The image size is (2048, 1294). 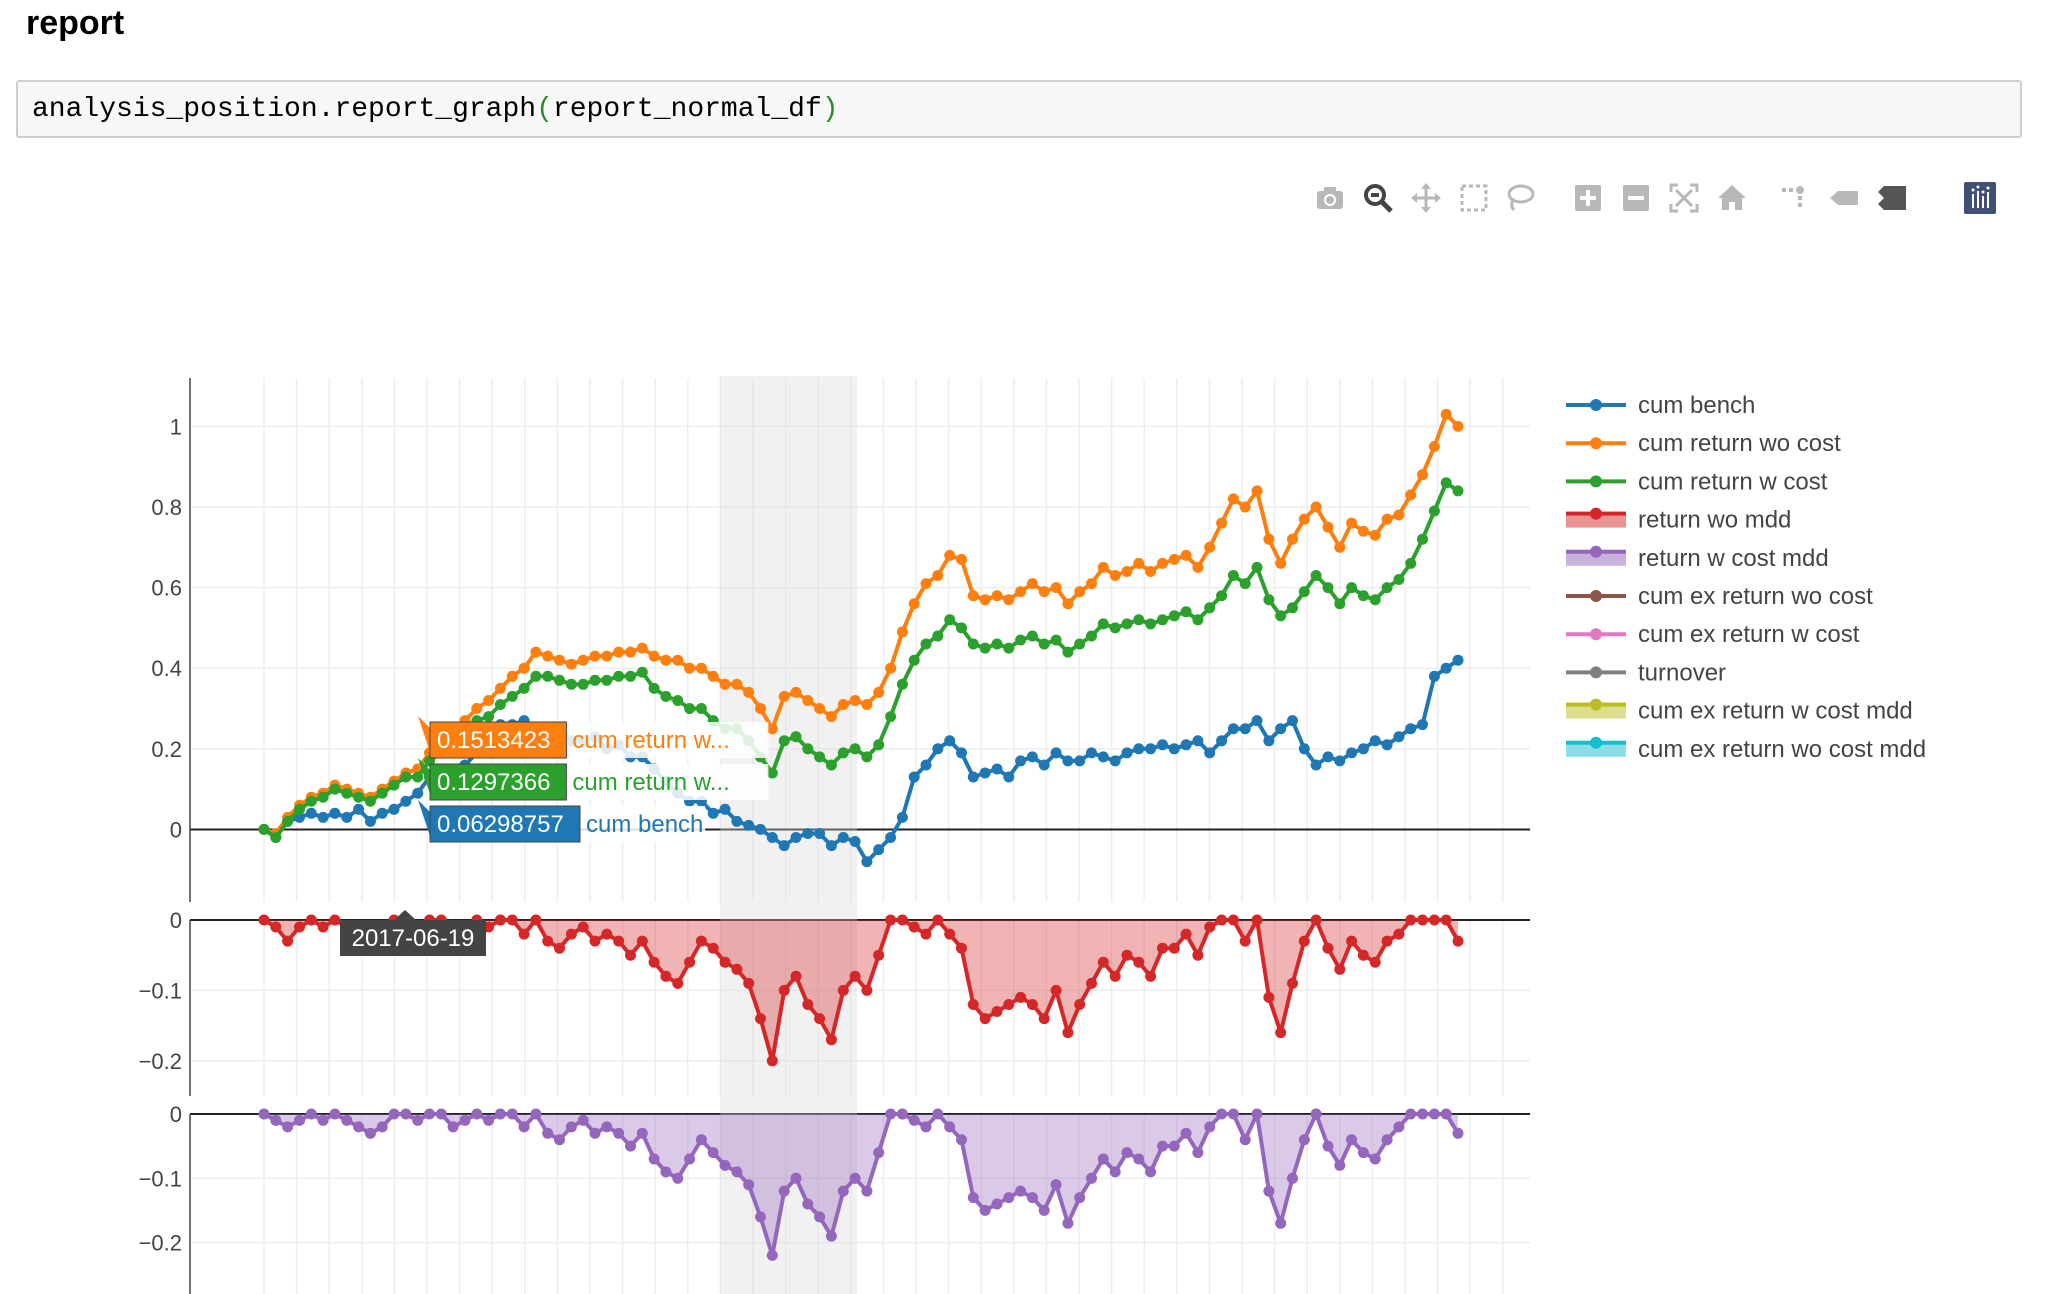 I want to click on legend-item: cum ex return w cost mdd, so click(x=1739, y=711).